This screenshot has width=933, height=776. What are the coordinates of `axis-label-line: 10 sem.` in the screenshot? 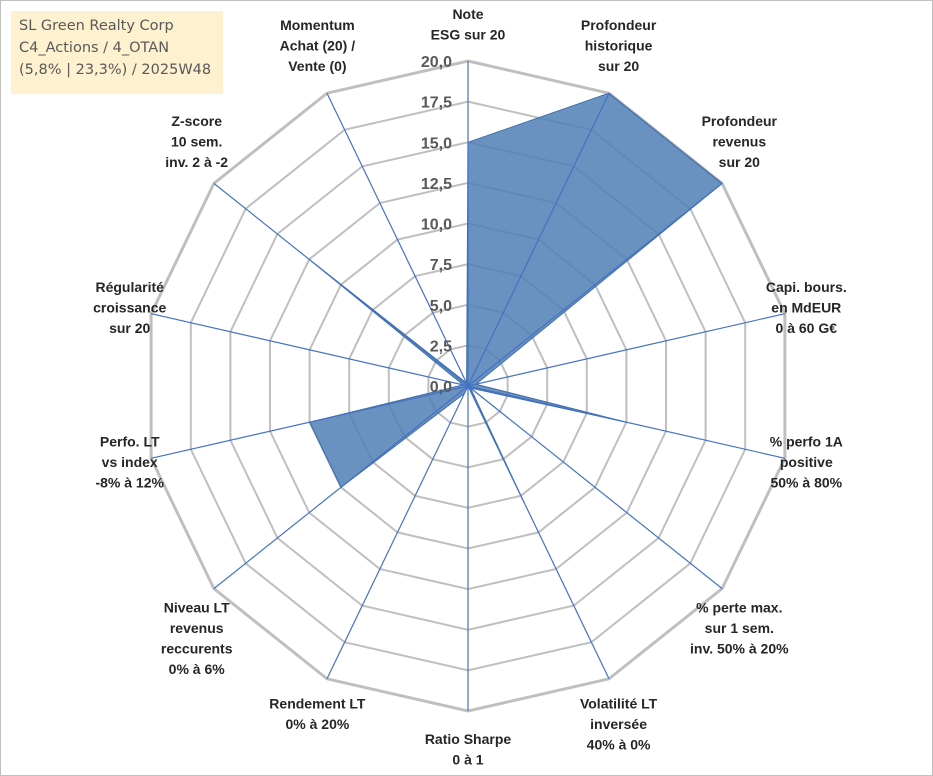 It's located at (196, 142).